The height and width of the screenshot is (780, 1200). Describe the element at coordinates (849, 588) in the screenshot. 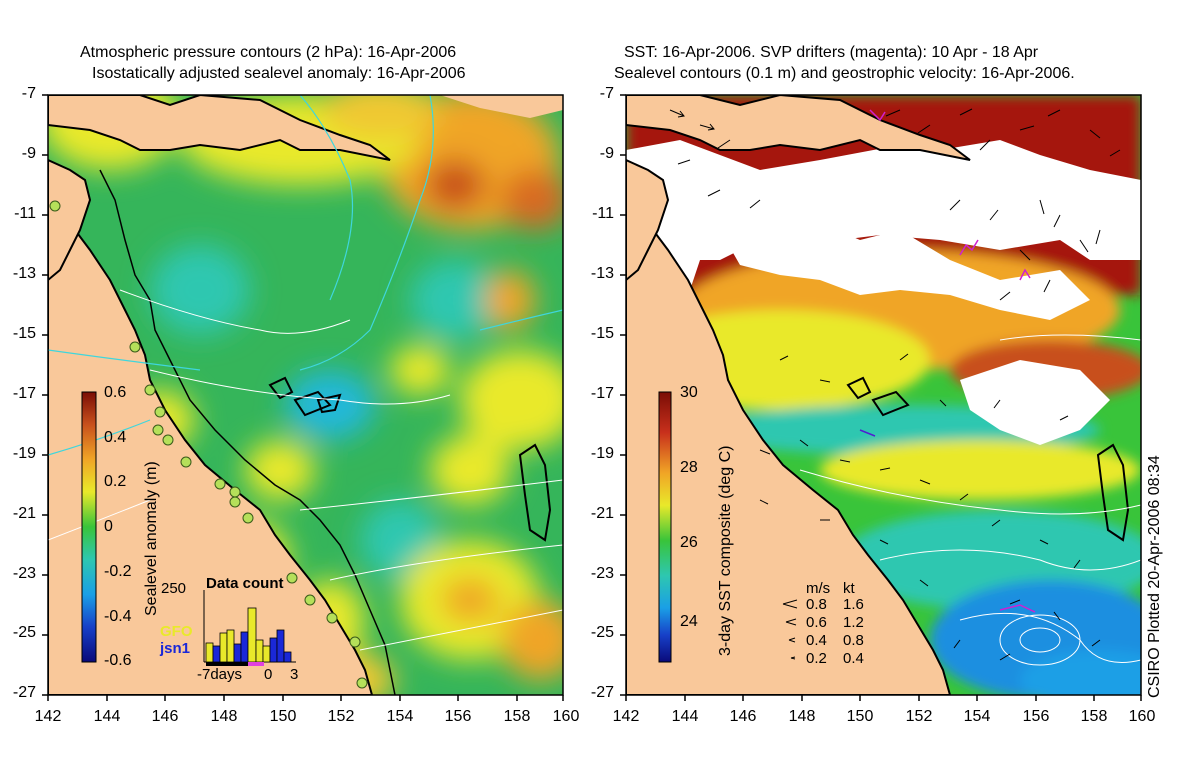

I see `legend-header-kt: kt` at that location.